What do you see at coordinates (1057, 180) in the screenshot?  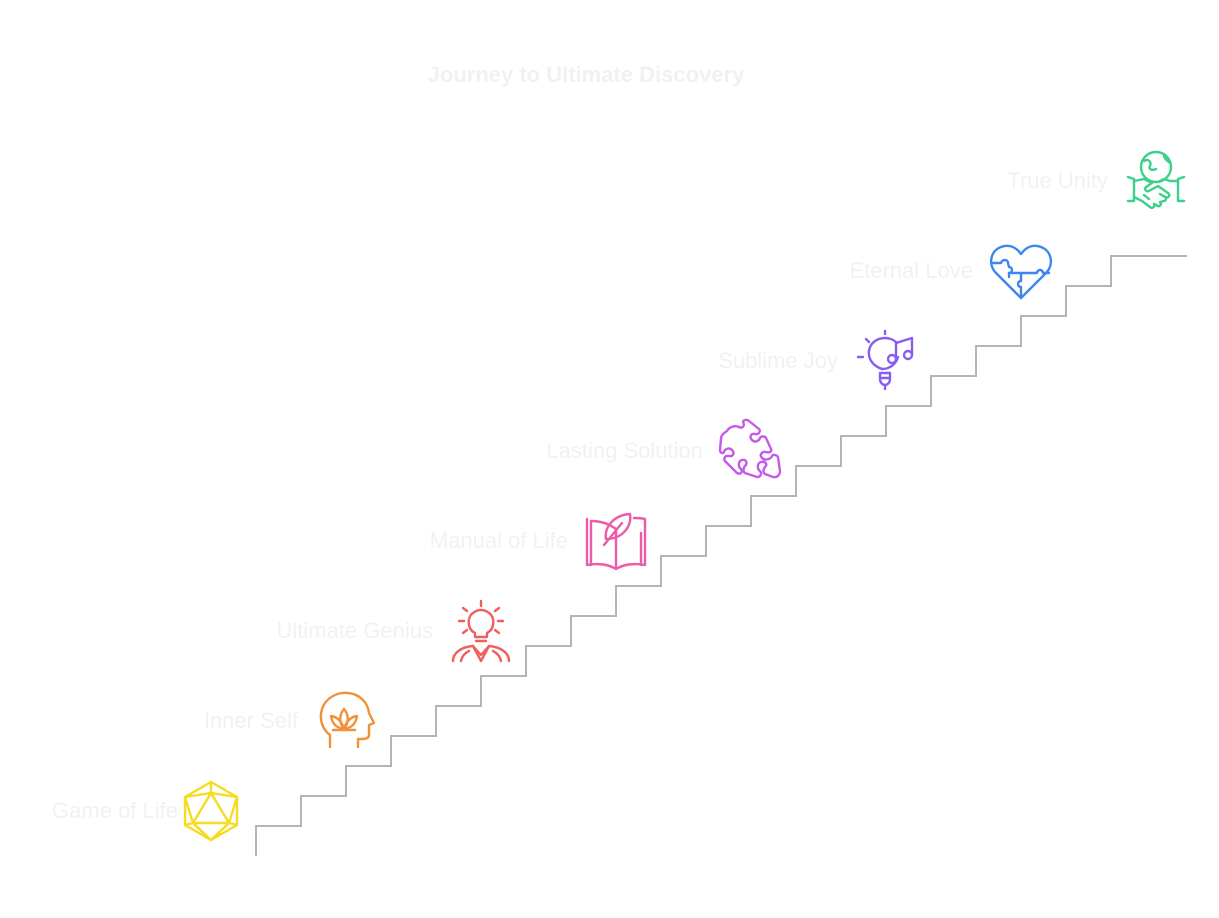 I see `step-label-true-unity: True Unity` at bounding box center [1057, 180].